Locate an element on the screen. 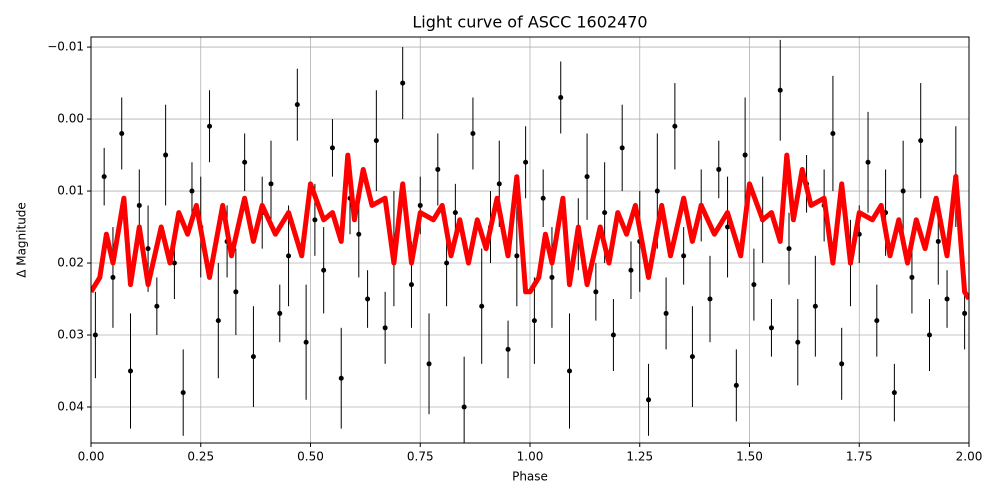  x-tick-label: 0.00 is located at coordinates (91, 457).